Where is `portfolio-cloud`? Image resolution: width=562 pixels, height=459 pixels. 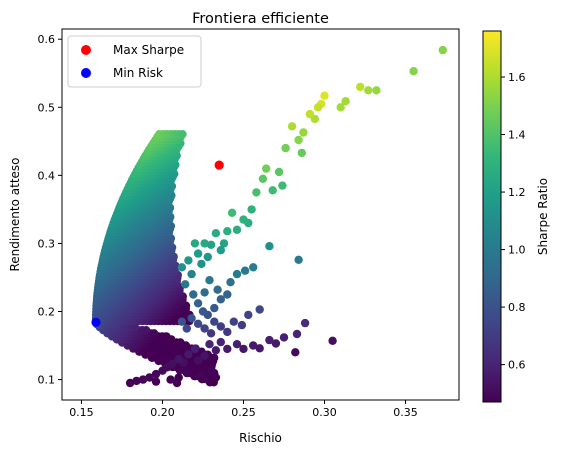 portfolio-cloud is located at coordinates (155, 258).